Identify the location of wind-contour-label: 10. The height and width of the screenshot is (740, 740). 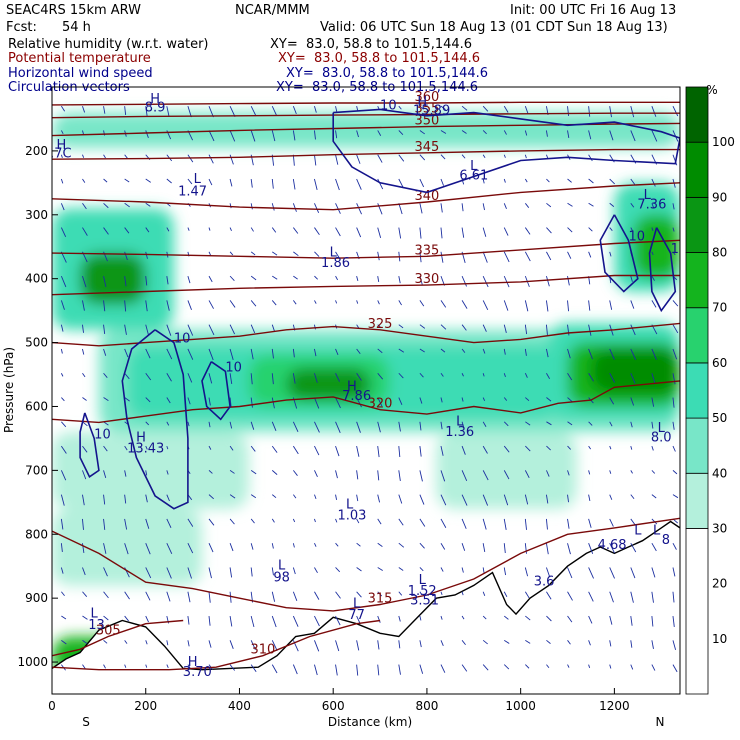
(388, 105).